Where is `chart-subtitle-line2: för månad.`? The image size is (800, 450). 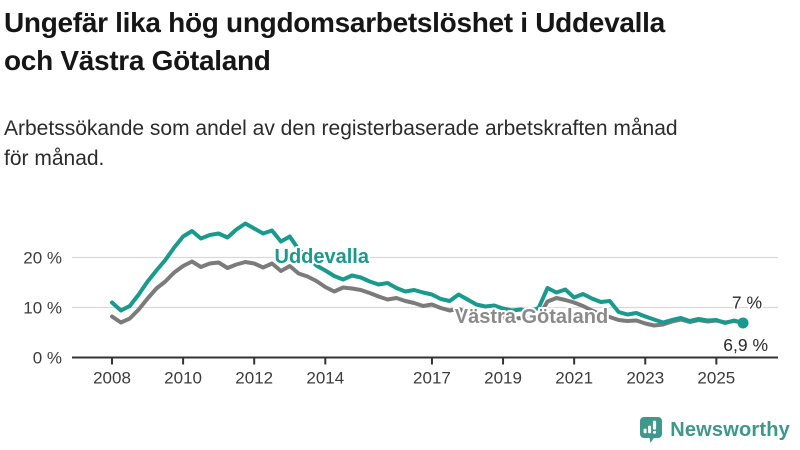 chart-subtitle-line2: för månad. is located at coordinates (54, 158).